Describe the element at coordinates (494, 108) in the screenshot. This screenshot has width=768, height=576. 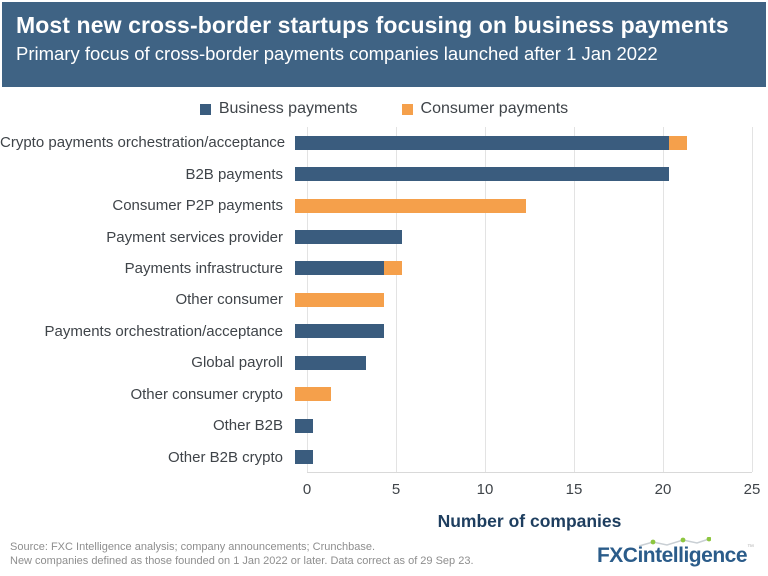
I see `legend-label: Consumer payments` at that location.